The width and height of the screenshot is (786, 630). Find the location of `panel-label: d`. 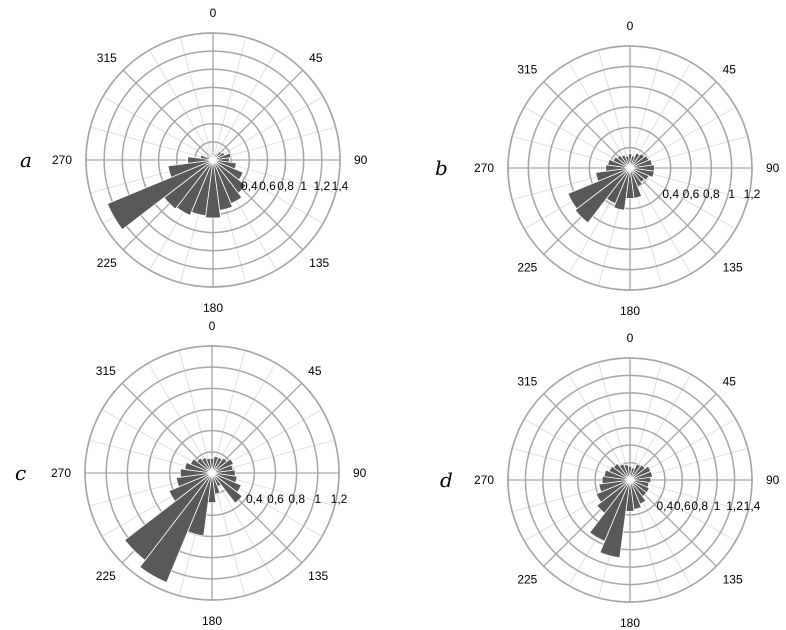

panel-label: d is located at coordinates (446, 480).